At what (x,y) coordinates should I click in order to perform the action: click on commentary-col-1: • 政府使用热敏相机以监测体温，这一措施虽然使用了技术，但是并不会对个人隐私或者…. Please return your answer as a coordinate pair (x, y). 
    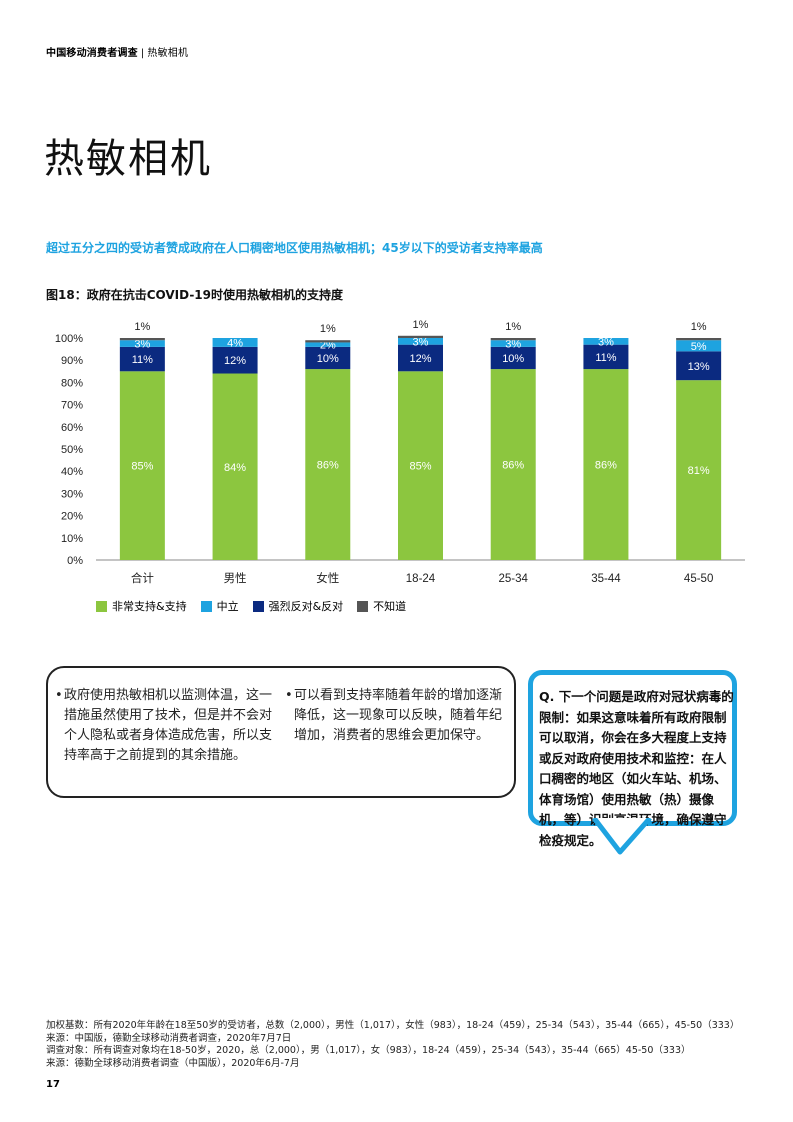
    Looking at the image, I should click on (164, 726).